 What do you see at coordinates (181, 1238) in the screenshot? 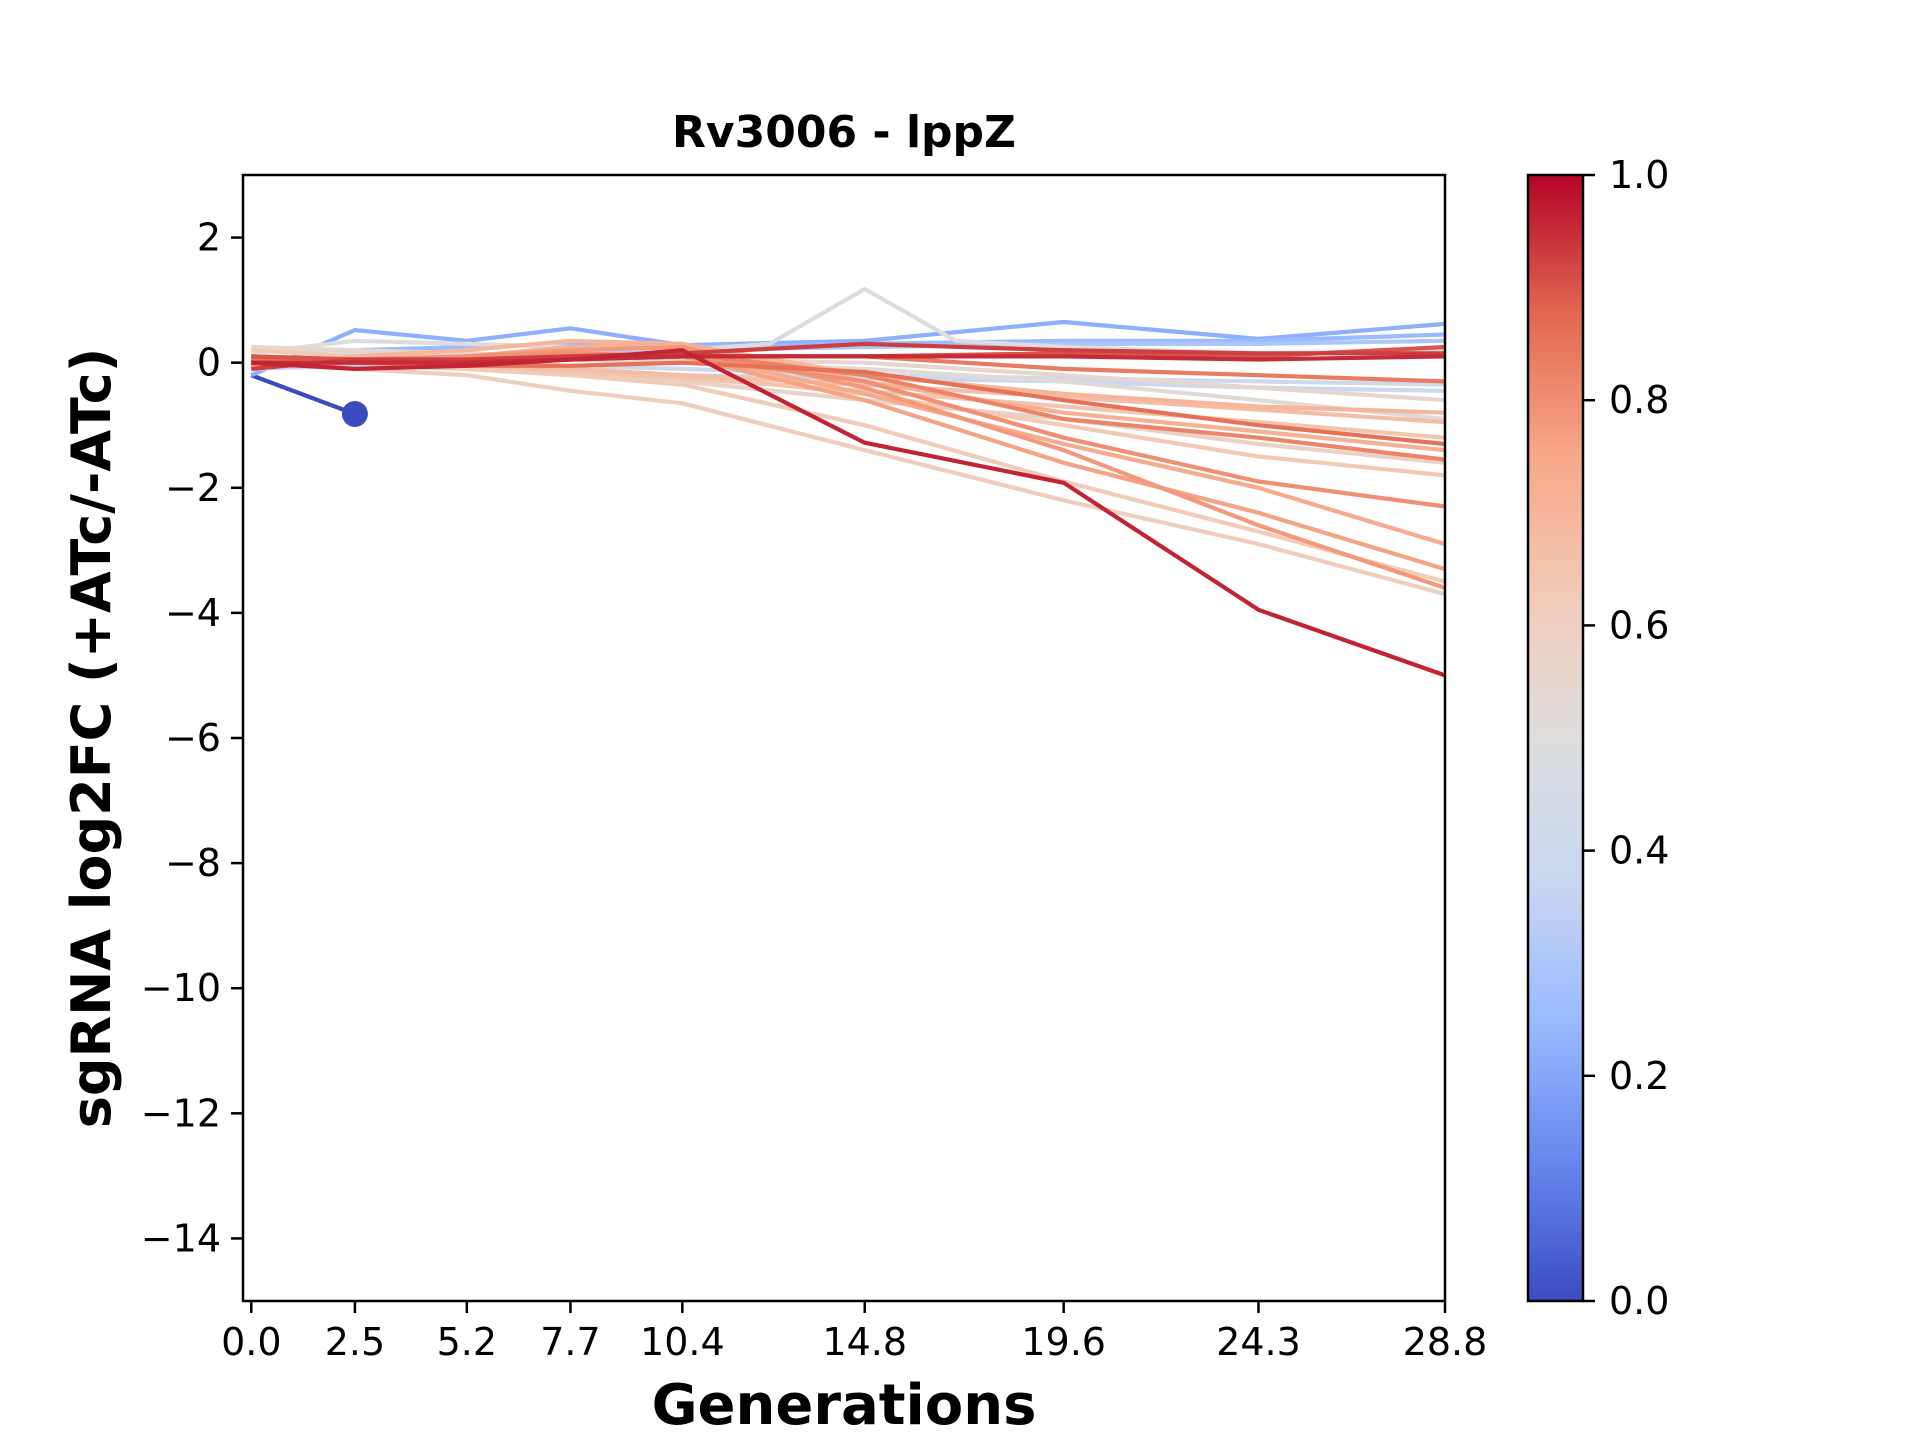
I see `y-tick-label: −14` at bounding box center [181, 1238].